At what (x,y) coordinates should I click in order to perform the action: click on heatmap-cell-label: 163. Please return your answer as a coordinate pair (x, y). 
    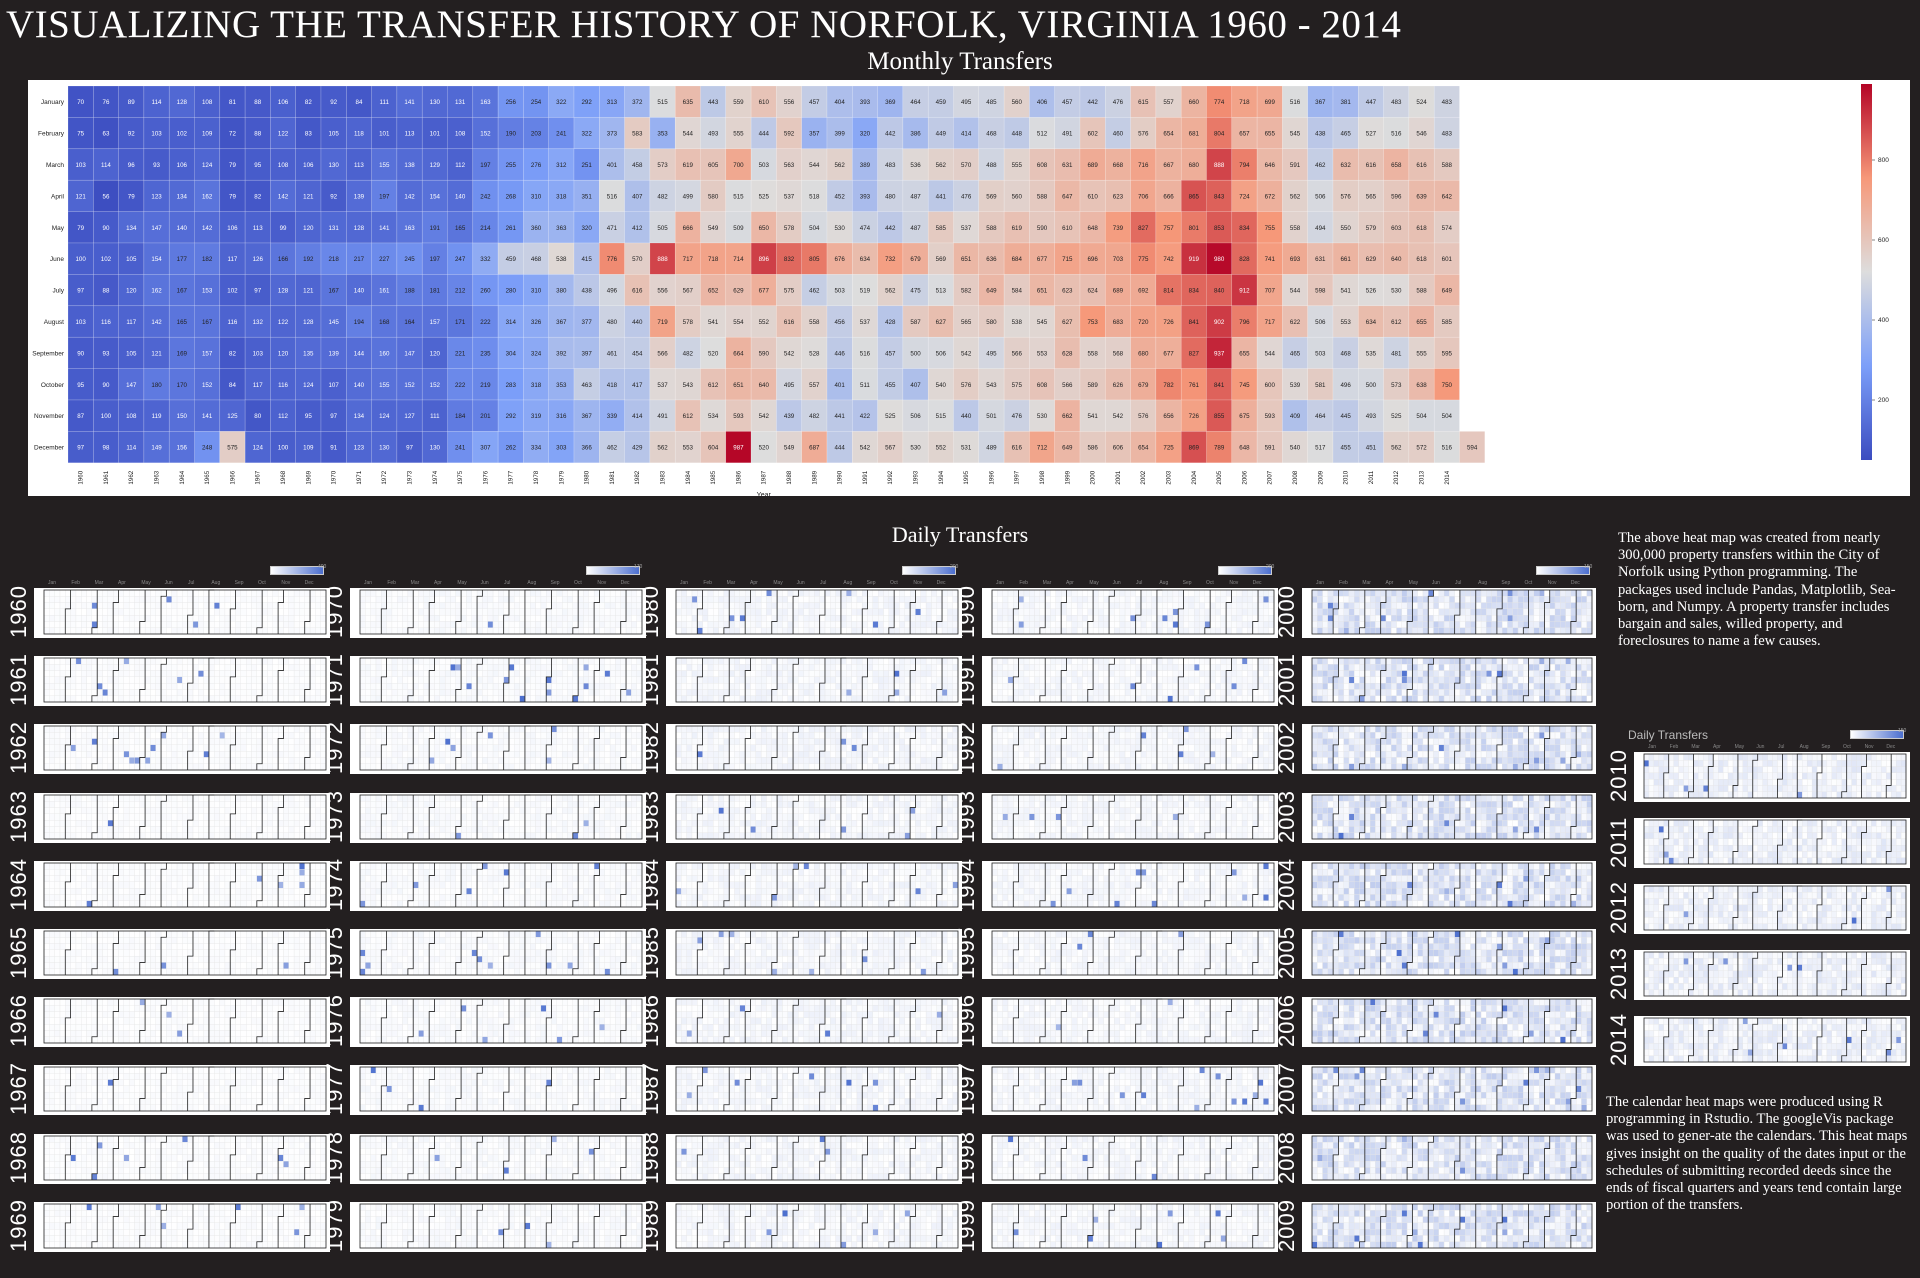
    Looking at the image, I should click on (409, 228).